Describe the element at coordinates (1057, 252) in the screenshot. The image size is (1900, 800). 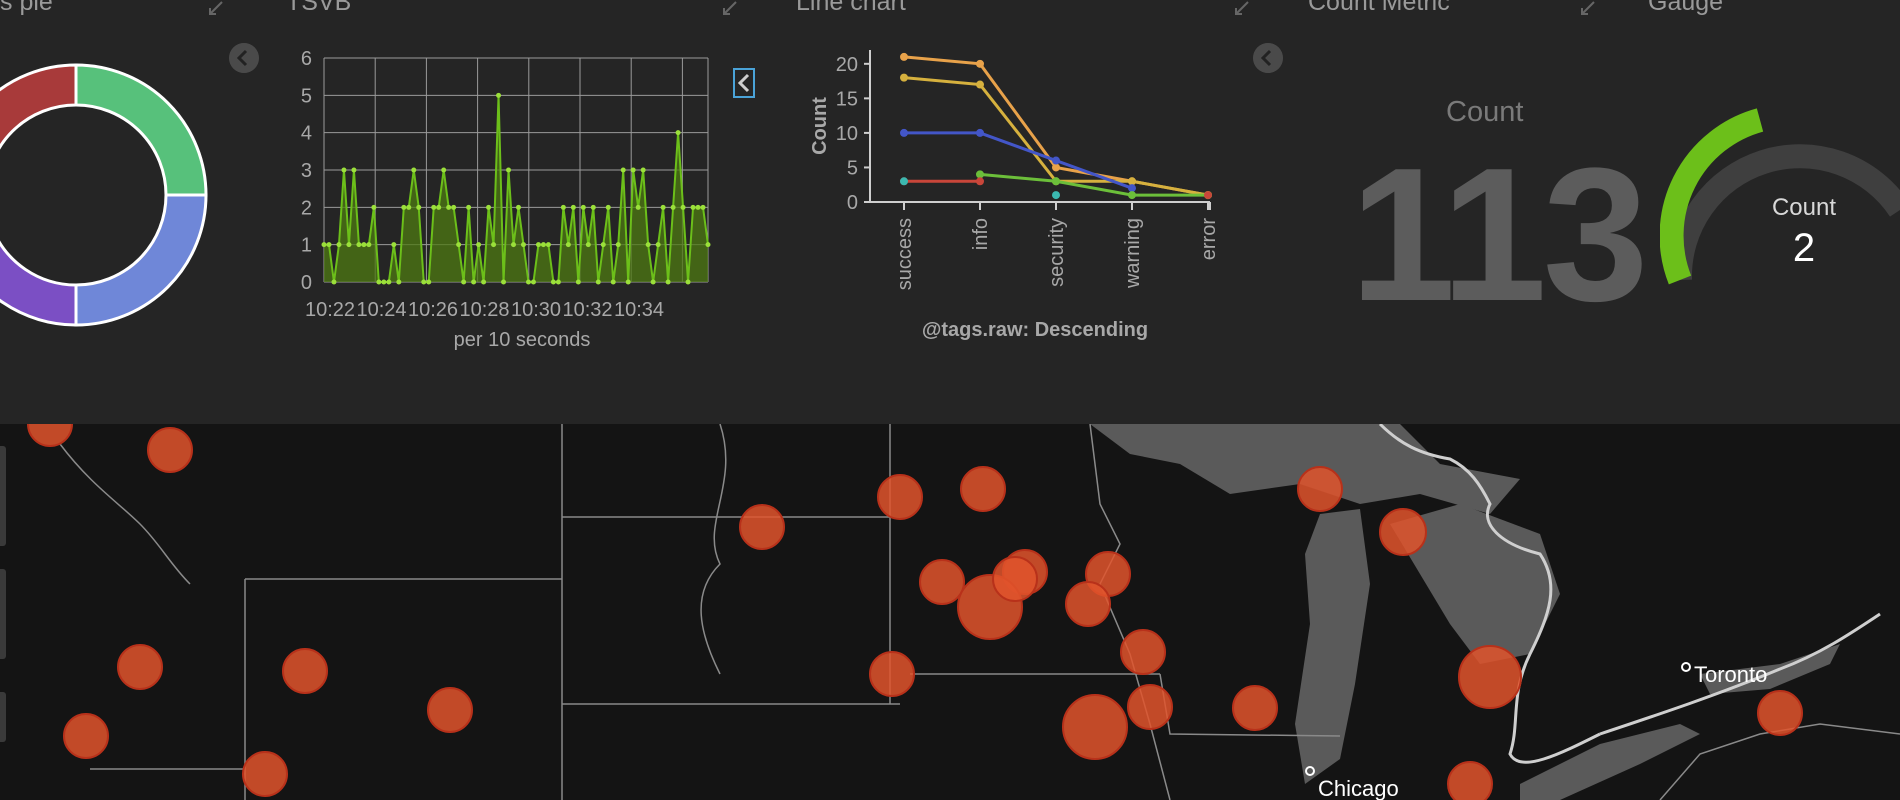
I see `x-tick-label: security` at that location.